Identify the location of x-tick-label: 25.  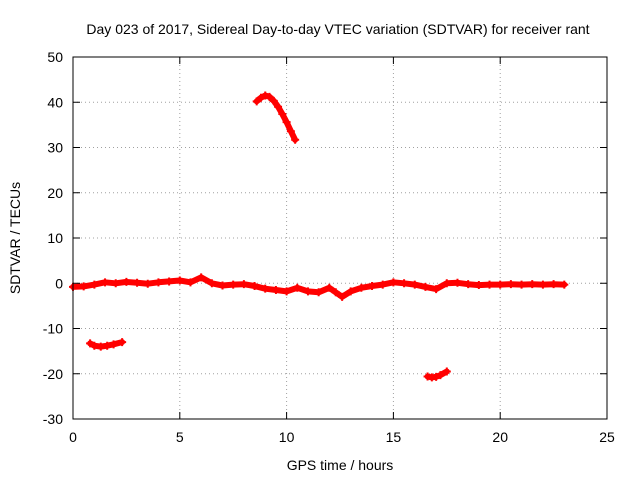
(607, 437).